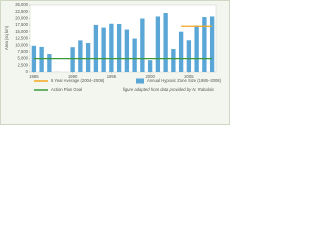  Describe the element at coordinates (73, 76) in the screenshot. I see `x-tick-label: 1990` at that location.